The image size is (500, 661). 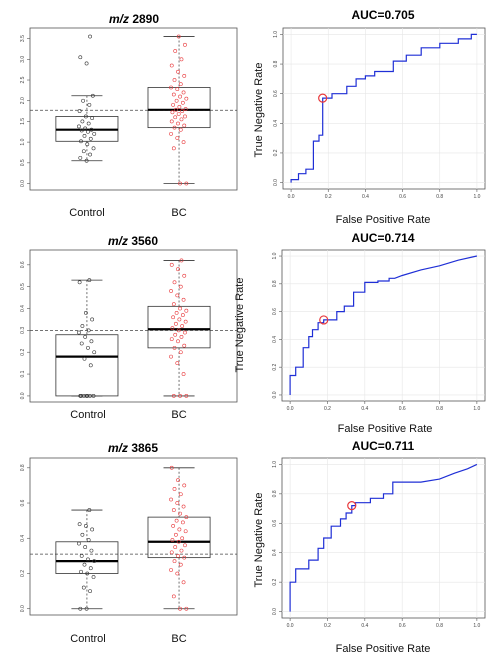 I want to click on y-tick-label: 0.3, so click(x=23, y=330).